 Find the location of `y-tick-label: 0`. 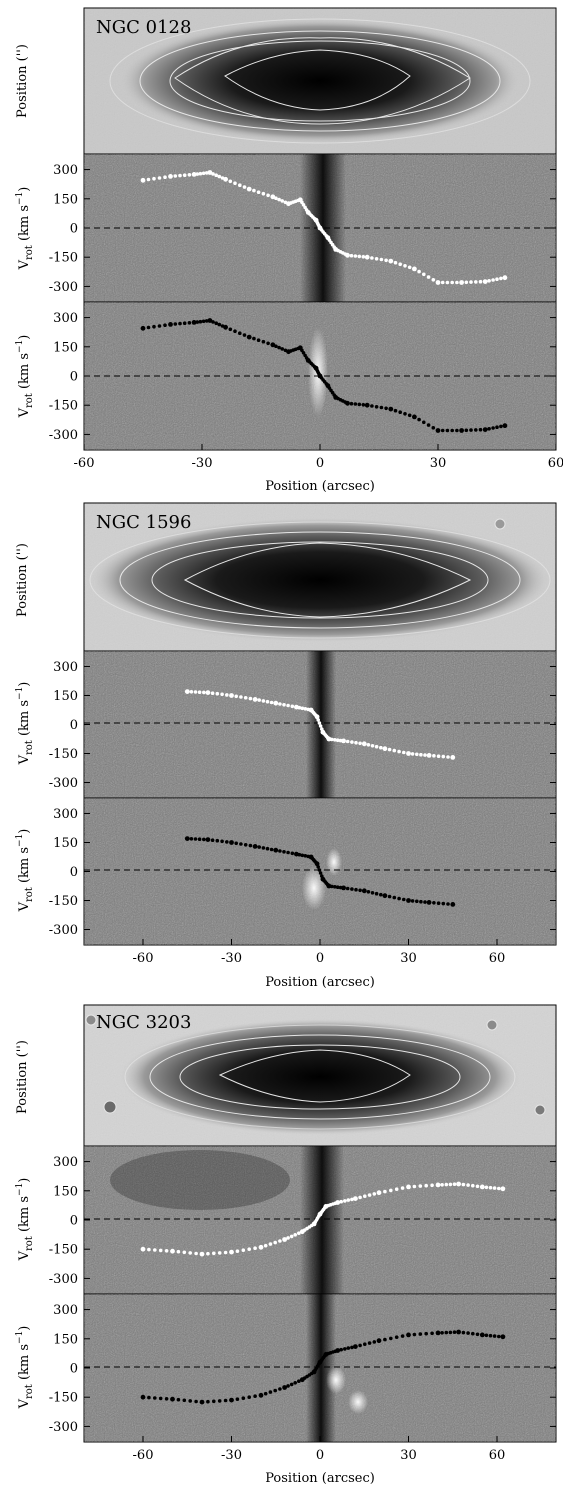

y-tick-label: 0 is located at coordinates (74, 725).